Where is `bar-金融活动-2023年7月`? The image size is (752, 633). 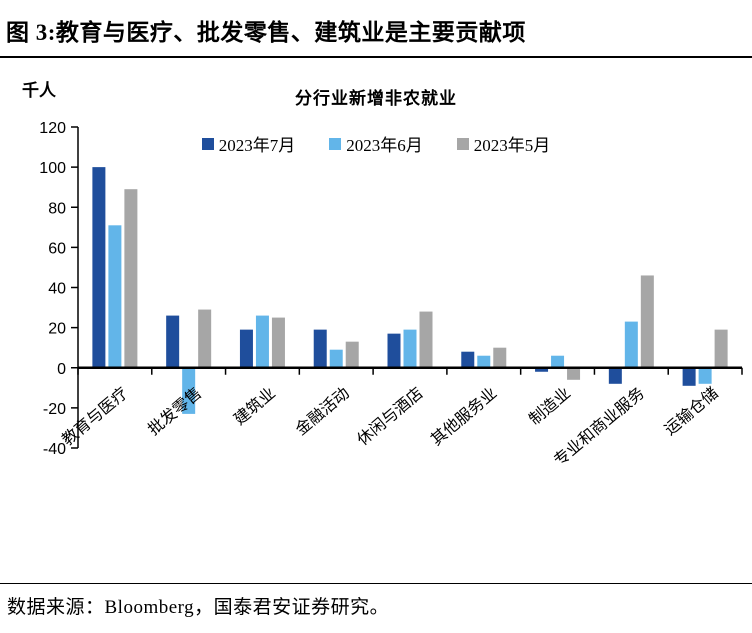
bar-金融活动-2023年7月 is located at coordinates (320, 348).